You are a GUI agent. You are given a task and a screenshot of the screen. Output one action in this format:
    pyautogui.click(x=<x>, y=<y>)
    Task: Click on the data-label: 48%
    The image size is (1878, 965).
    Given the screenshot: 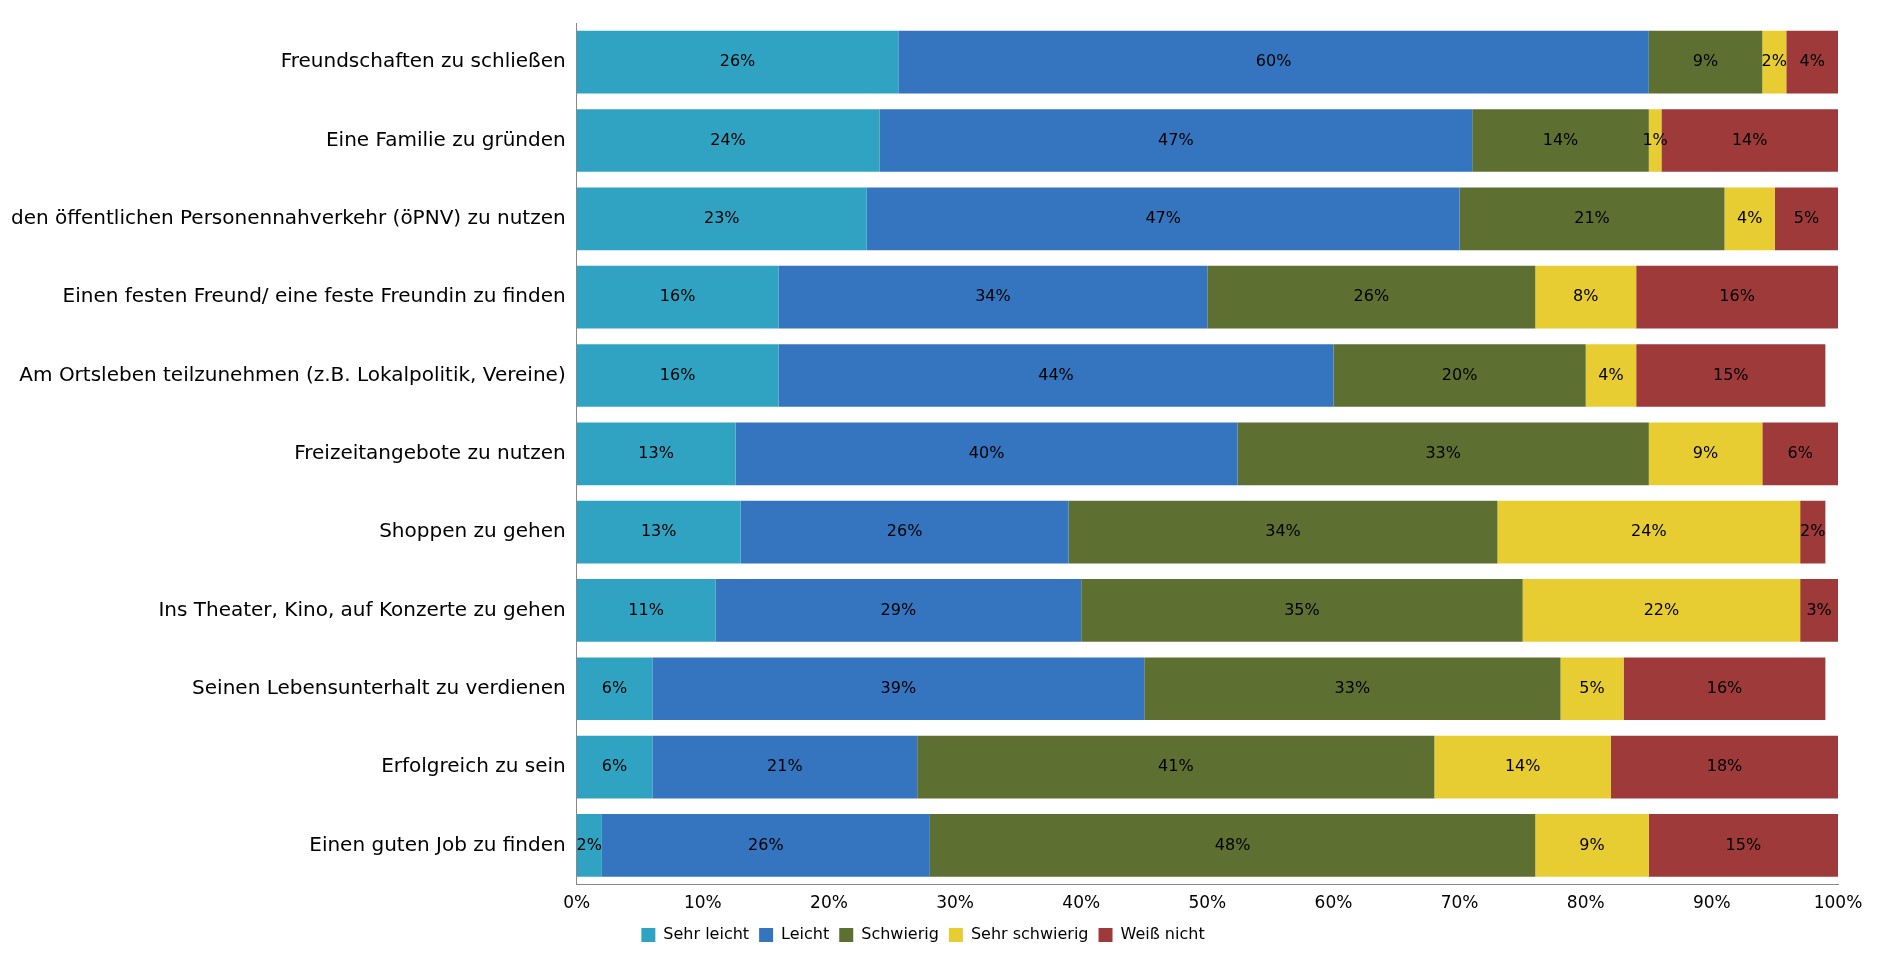 What is the action you would take?
    pyautogui.click(x=1232, y=844)
    